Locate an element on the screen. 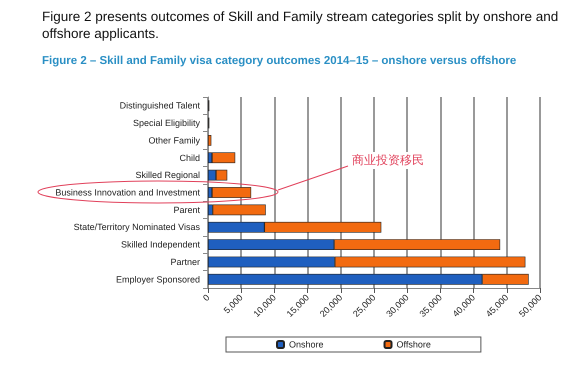 The width and height of the screenshot is (575, 366). y-tick-label: Employer Sponsored is located at coordinates (158, 279).